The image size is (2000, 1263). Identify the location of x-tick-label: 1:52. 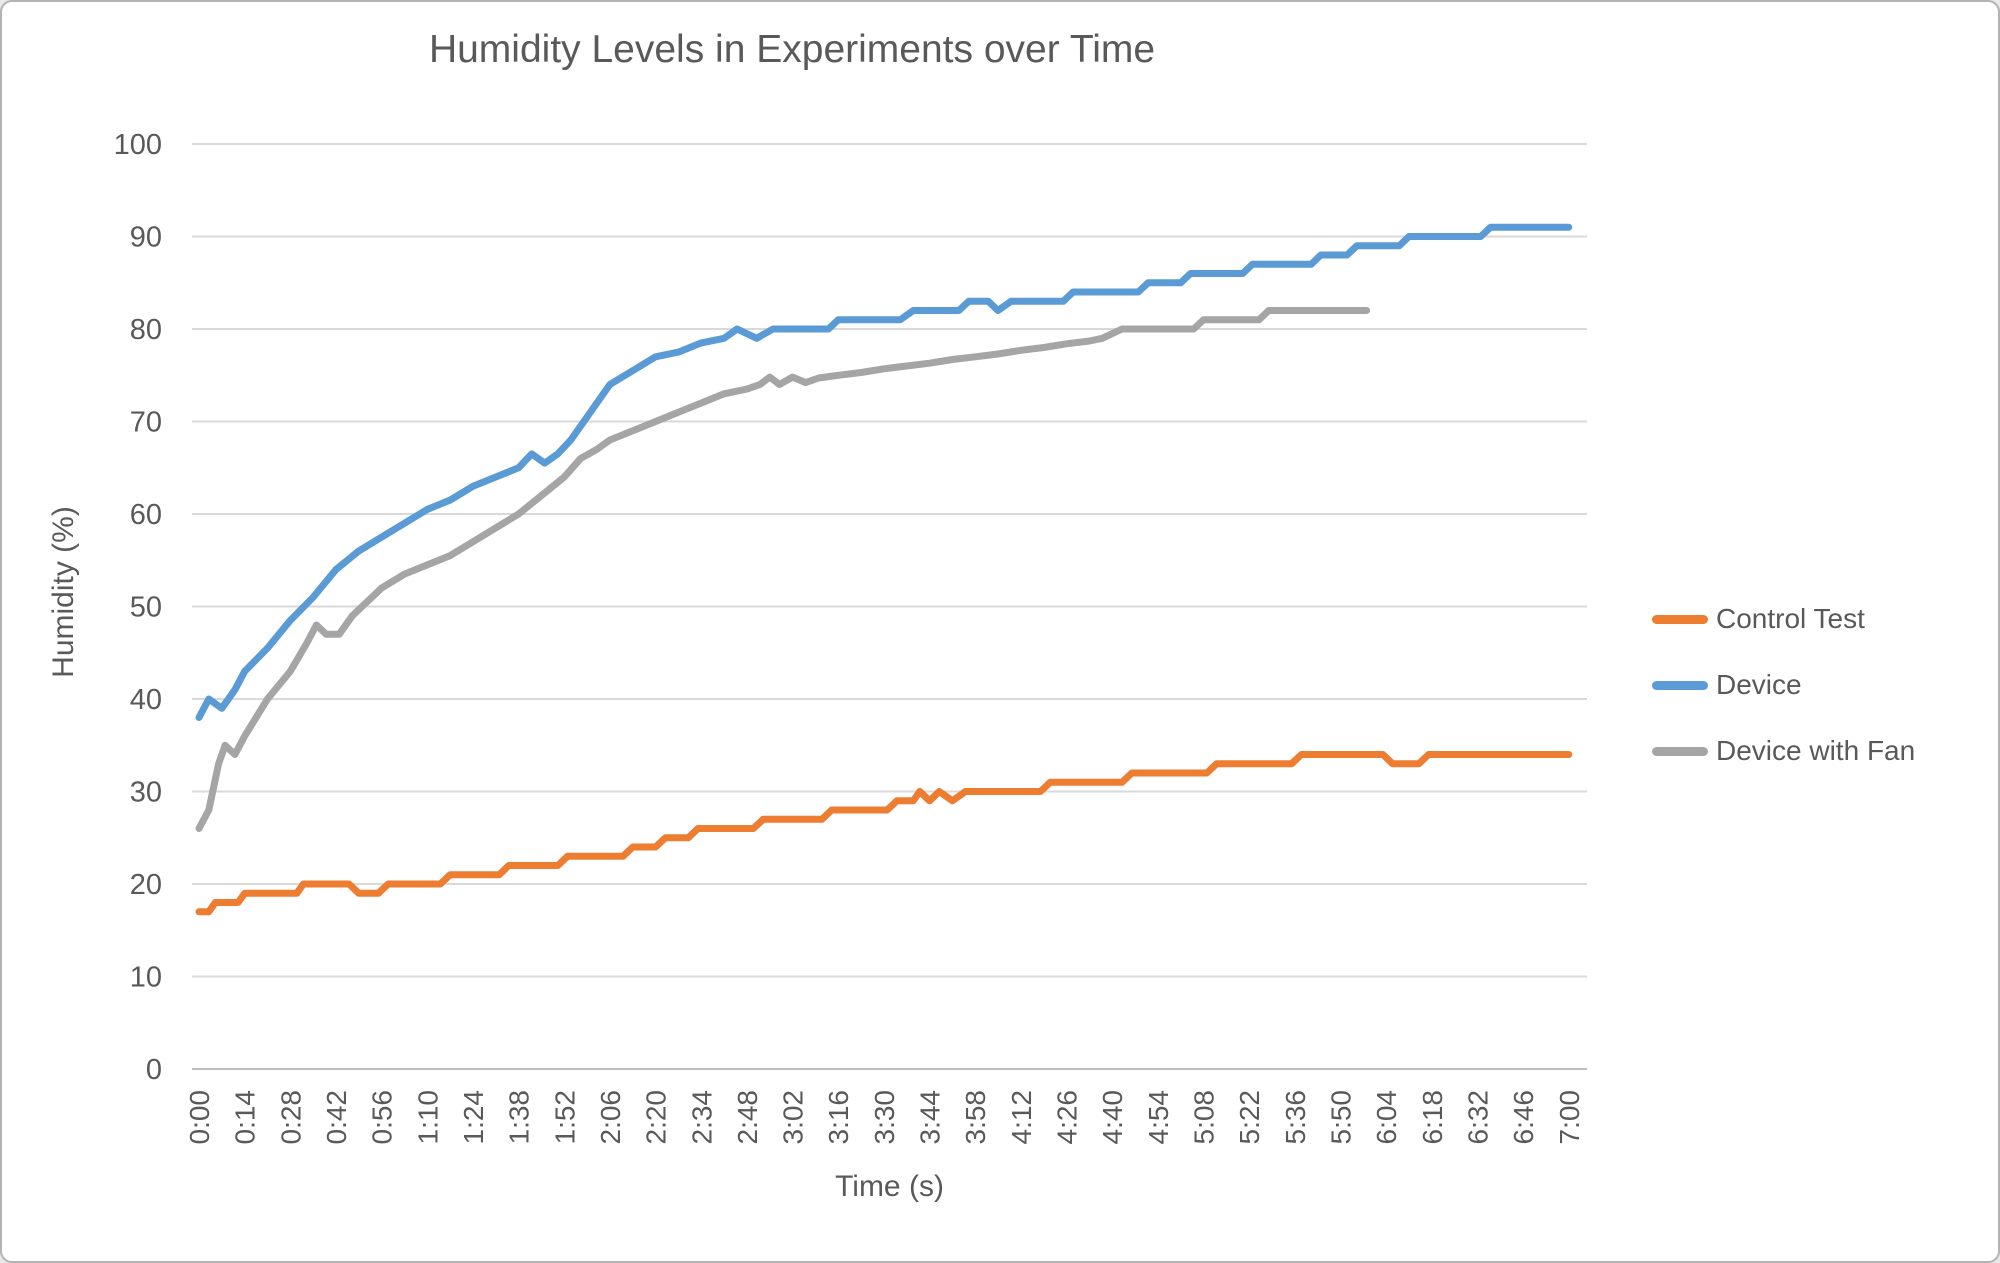
(564, 1117).